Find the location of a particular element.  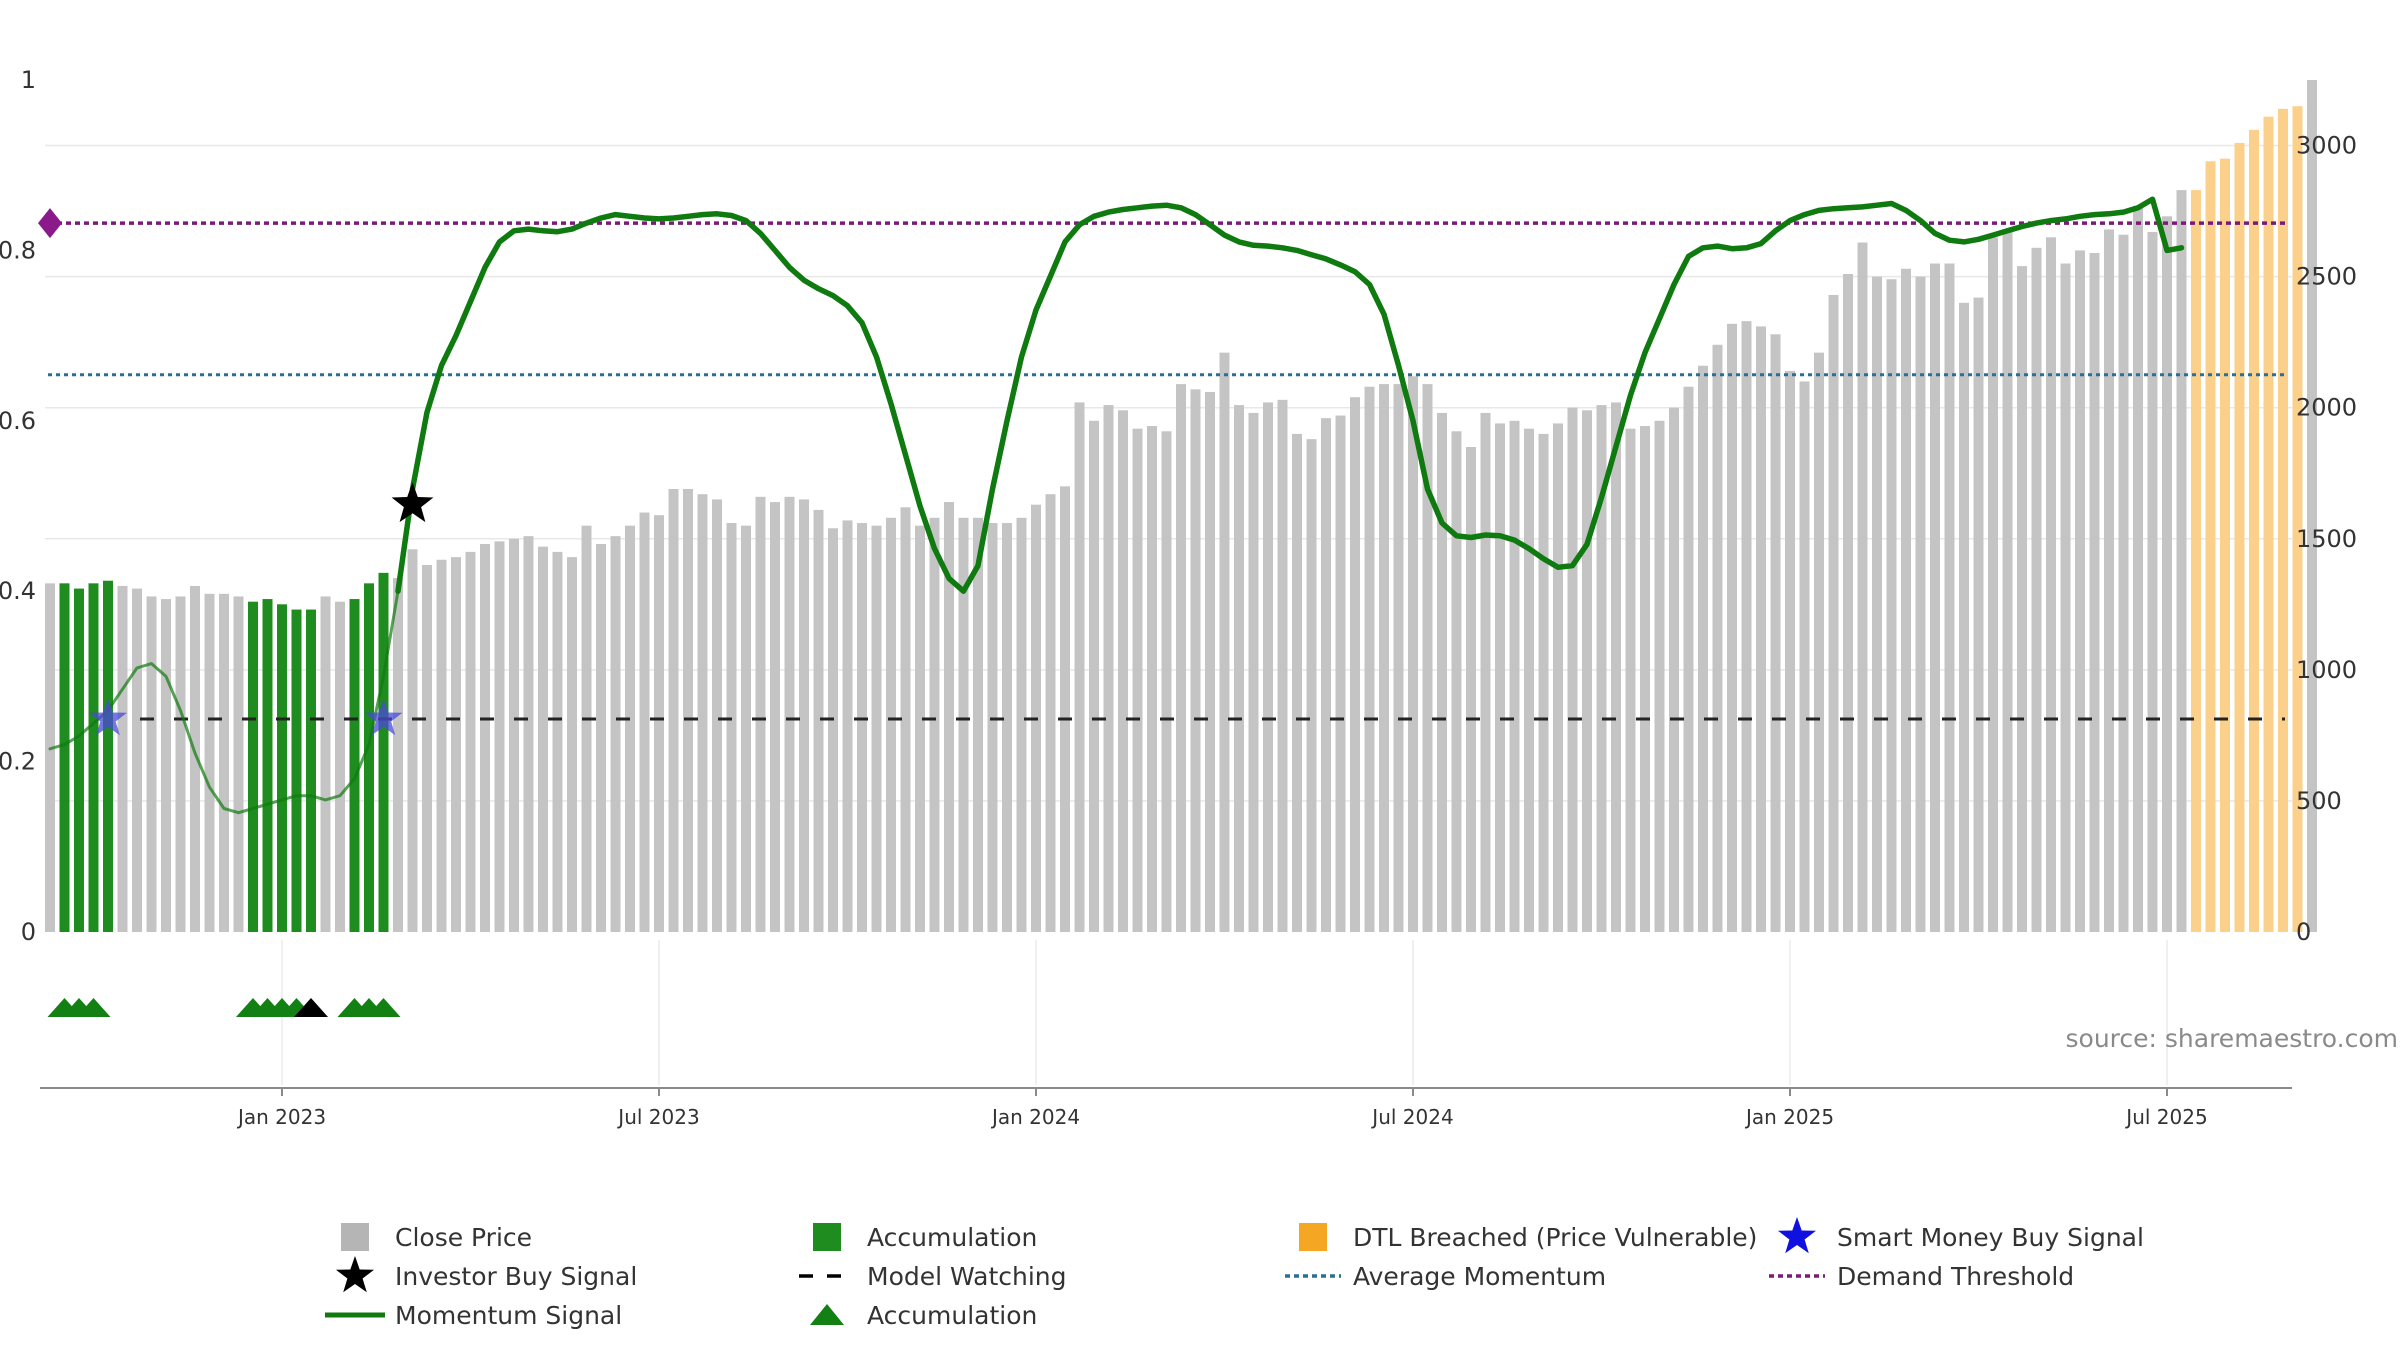

legend-label: Smart Money Buy Signal is located at coordinates (1990, 1237).